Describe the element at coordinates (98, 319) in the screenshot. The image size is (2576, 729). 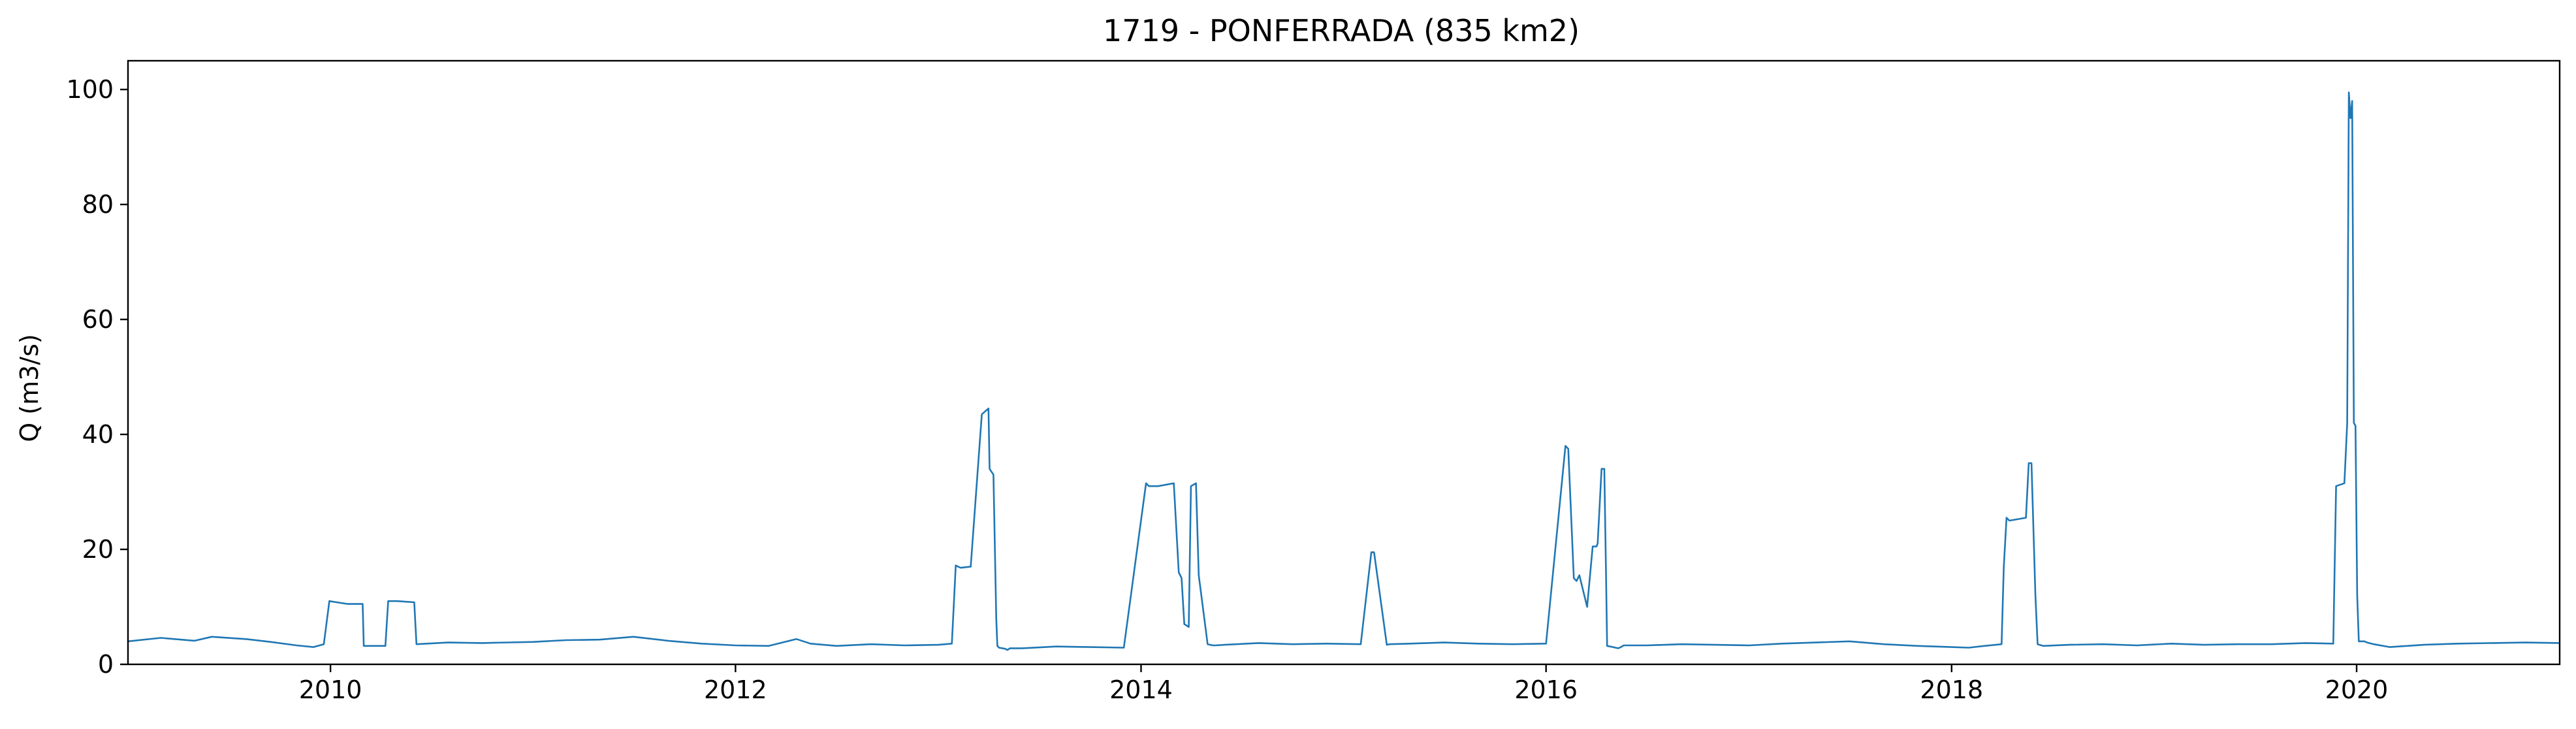
I see `y-tick-label: 60` at that location.